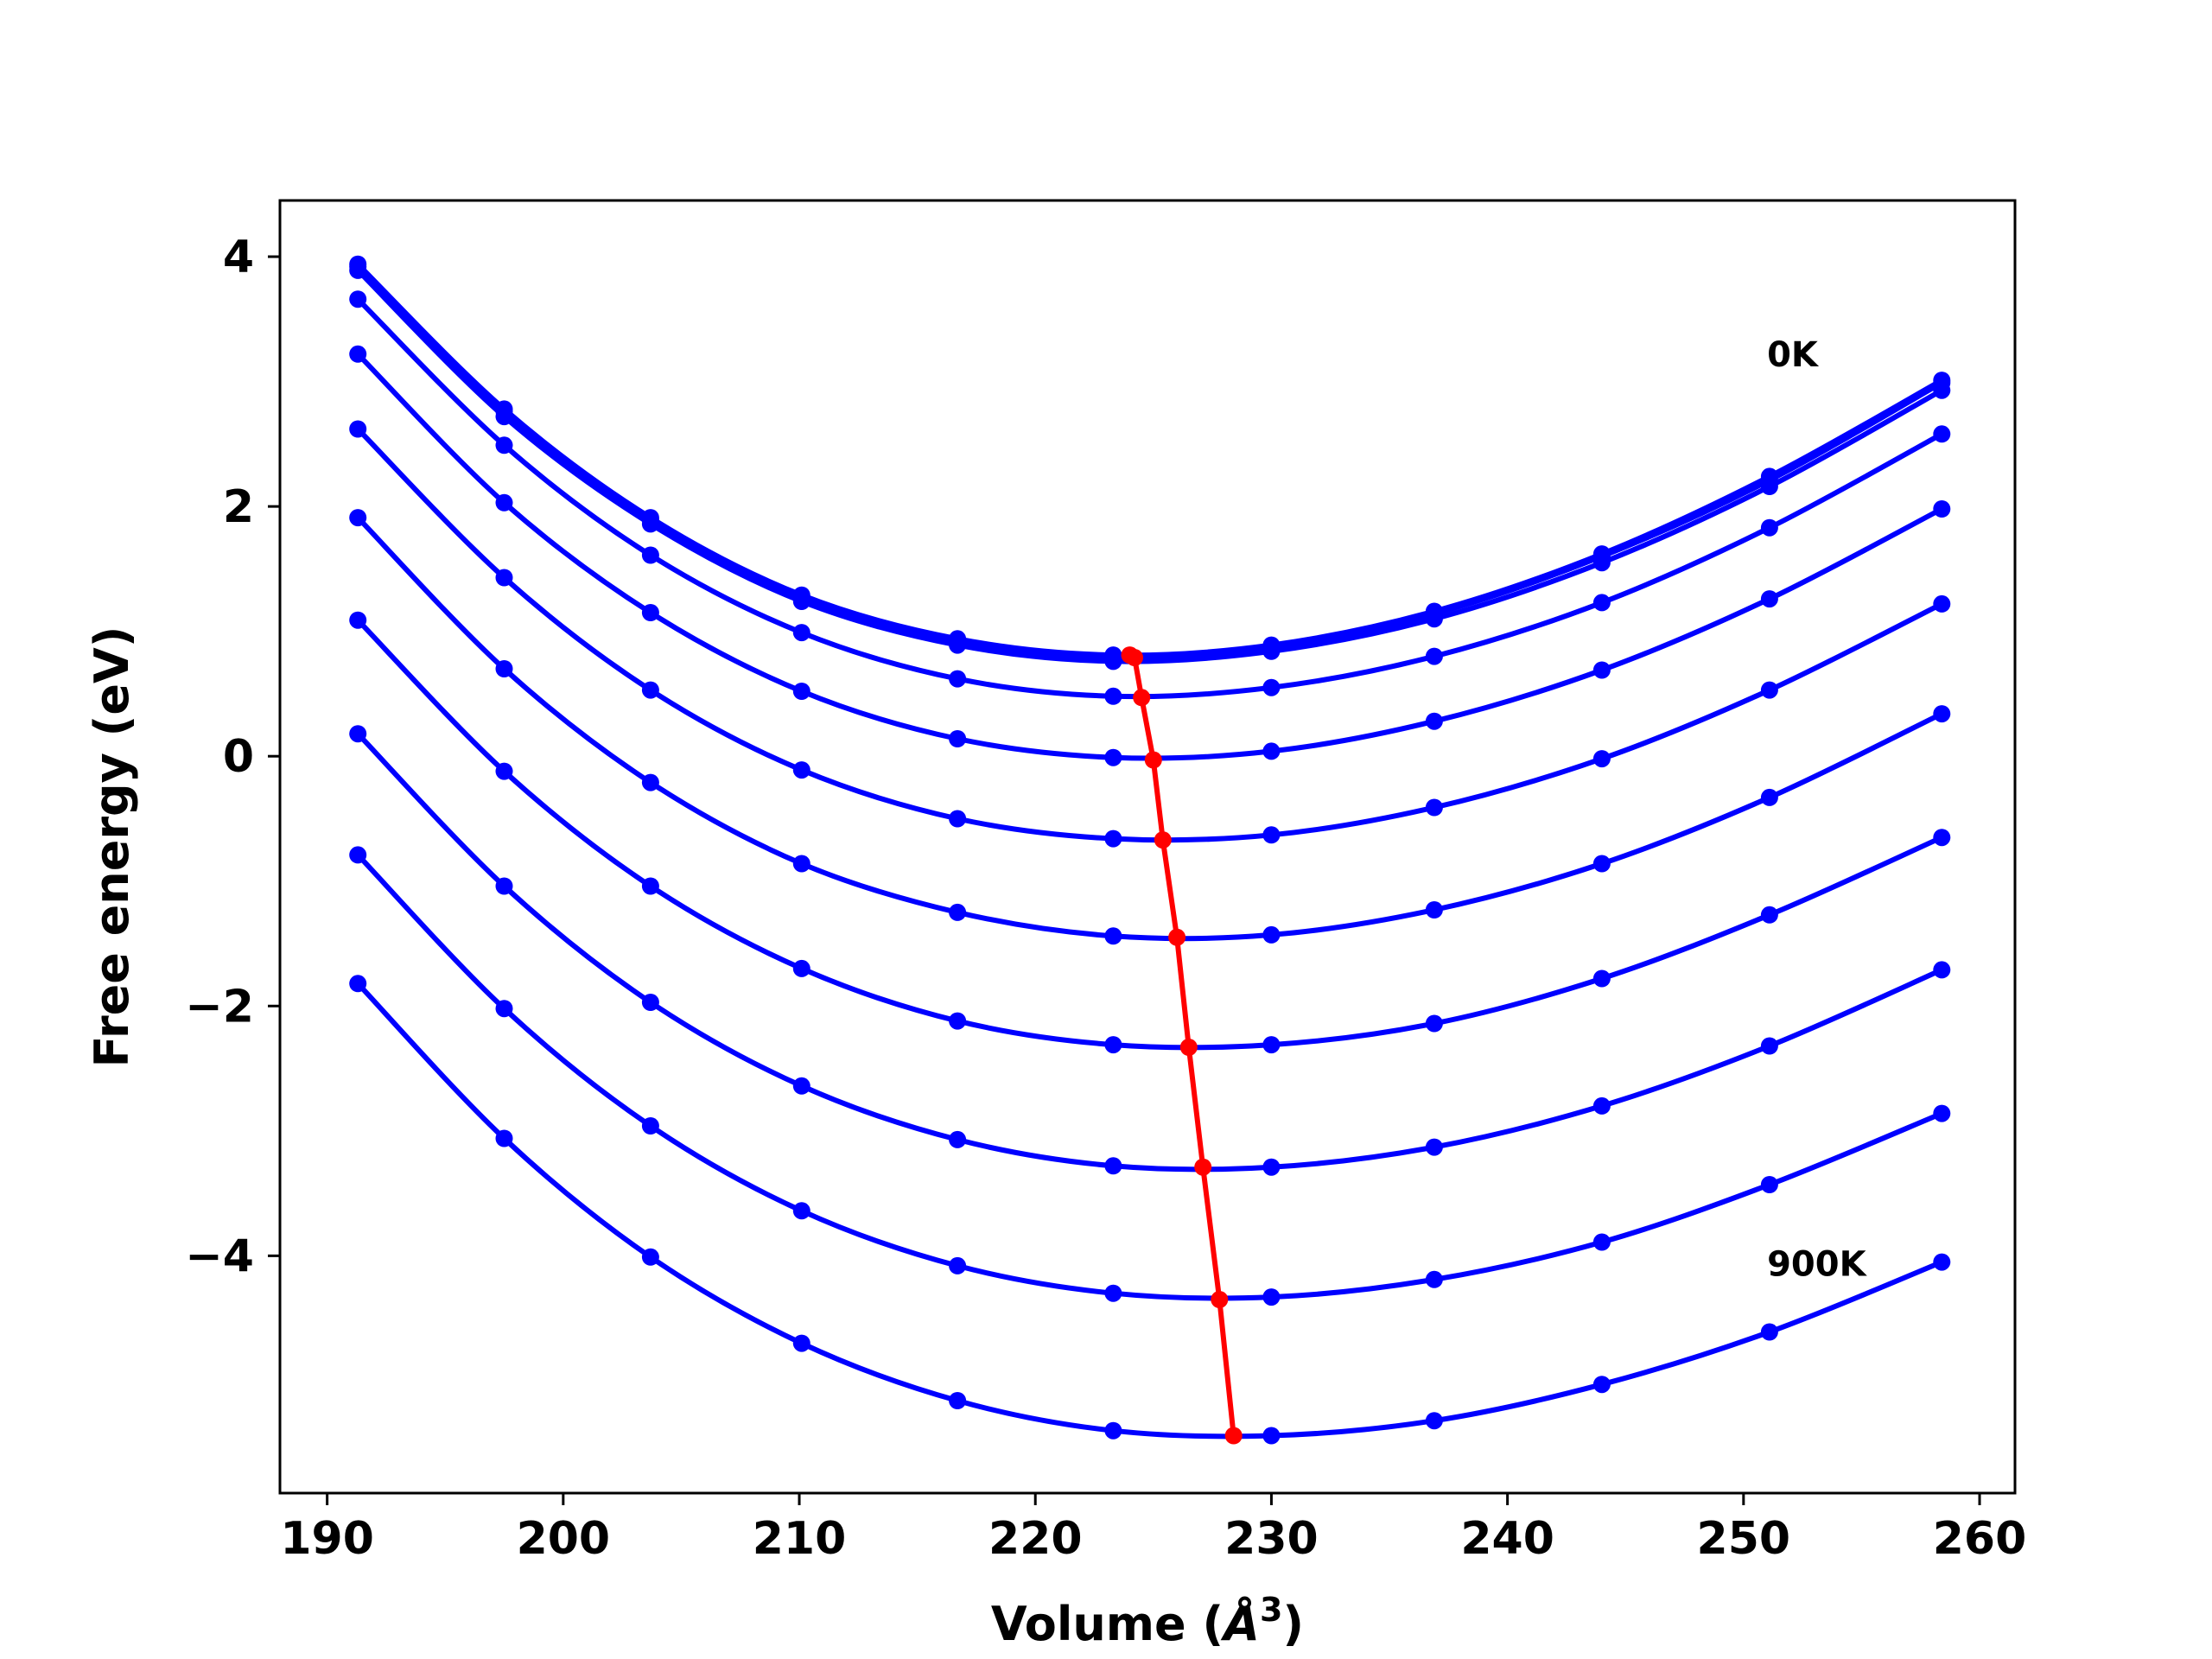  Describe the element at coordinates (564, 1539) in the screenshot. I see `x-tick-label: 200` at that location.